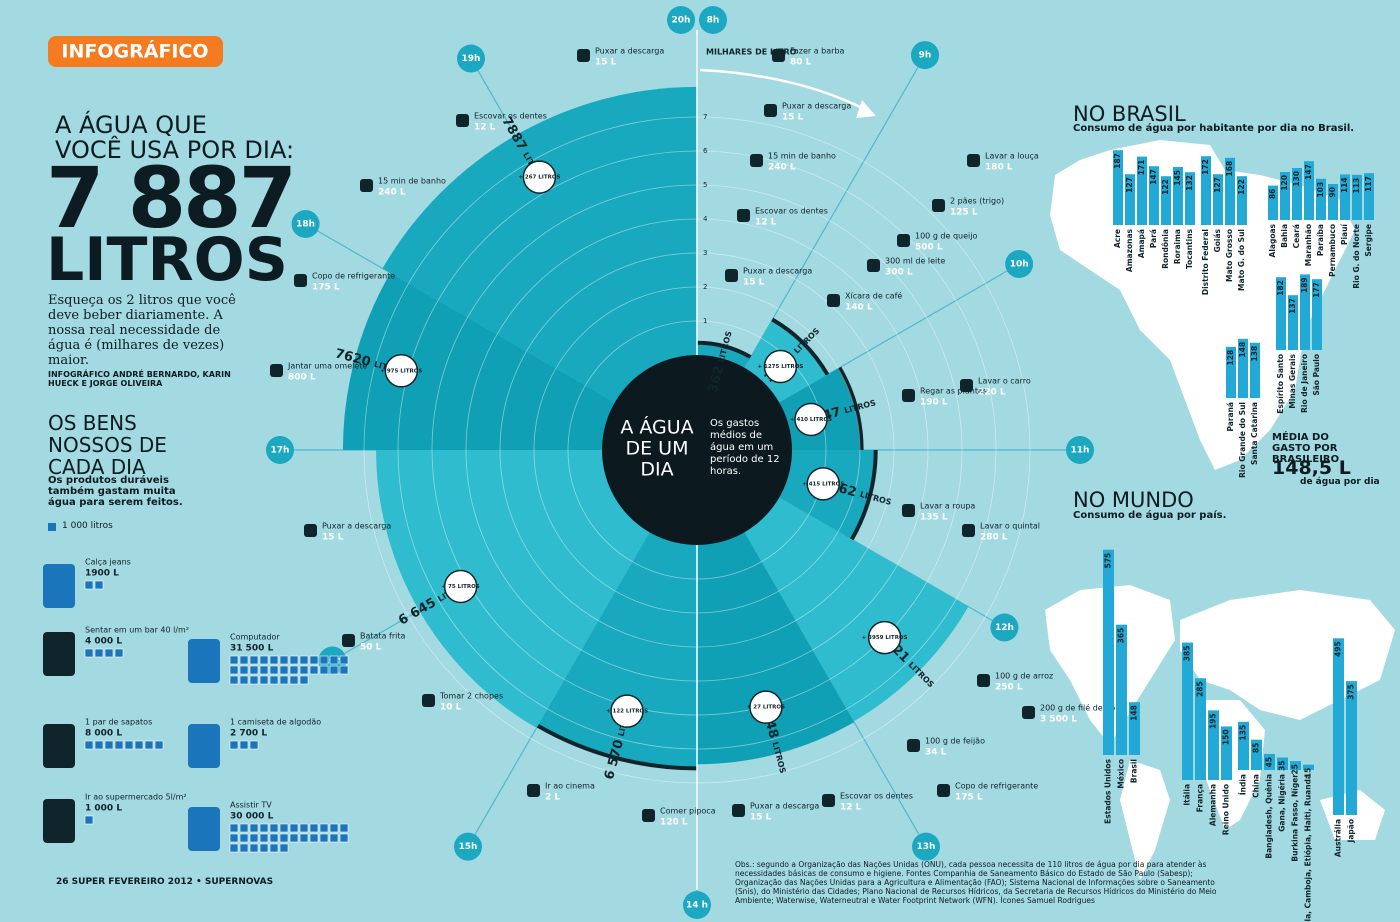 Image resolution: width=1400 pixels, height=922 pixels. Describe the element at coordinates (1332, 250) in the screenshot. I see `bar-category: Pernambuco` at that location.